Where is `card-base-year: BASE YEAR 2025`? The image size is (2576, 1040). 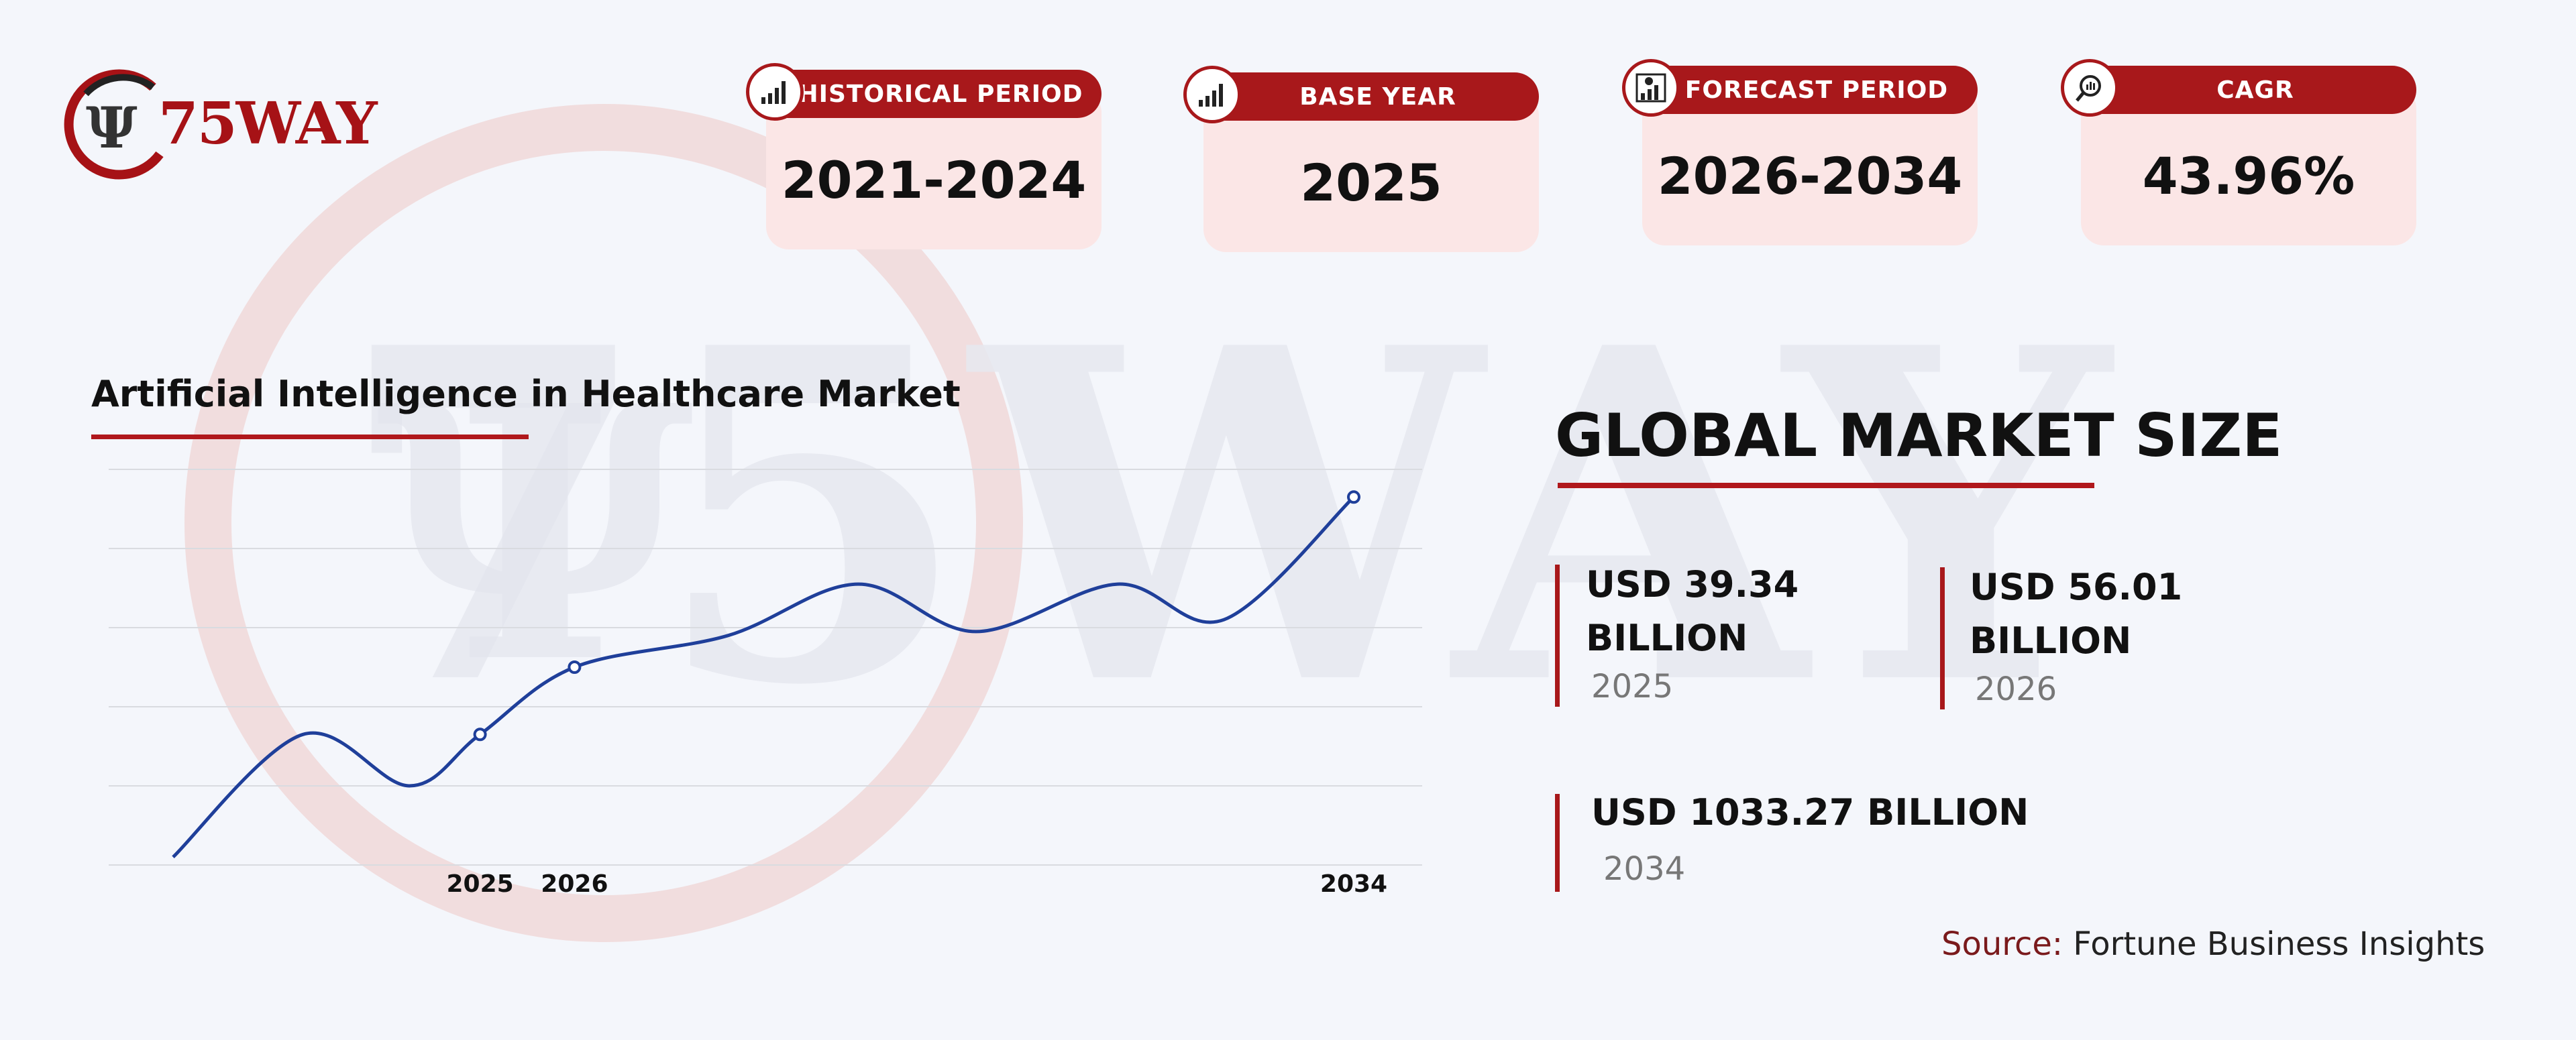
card-base-year: BASE YEAR 2025 is located at coordinates (1361, 159).